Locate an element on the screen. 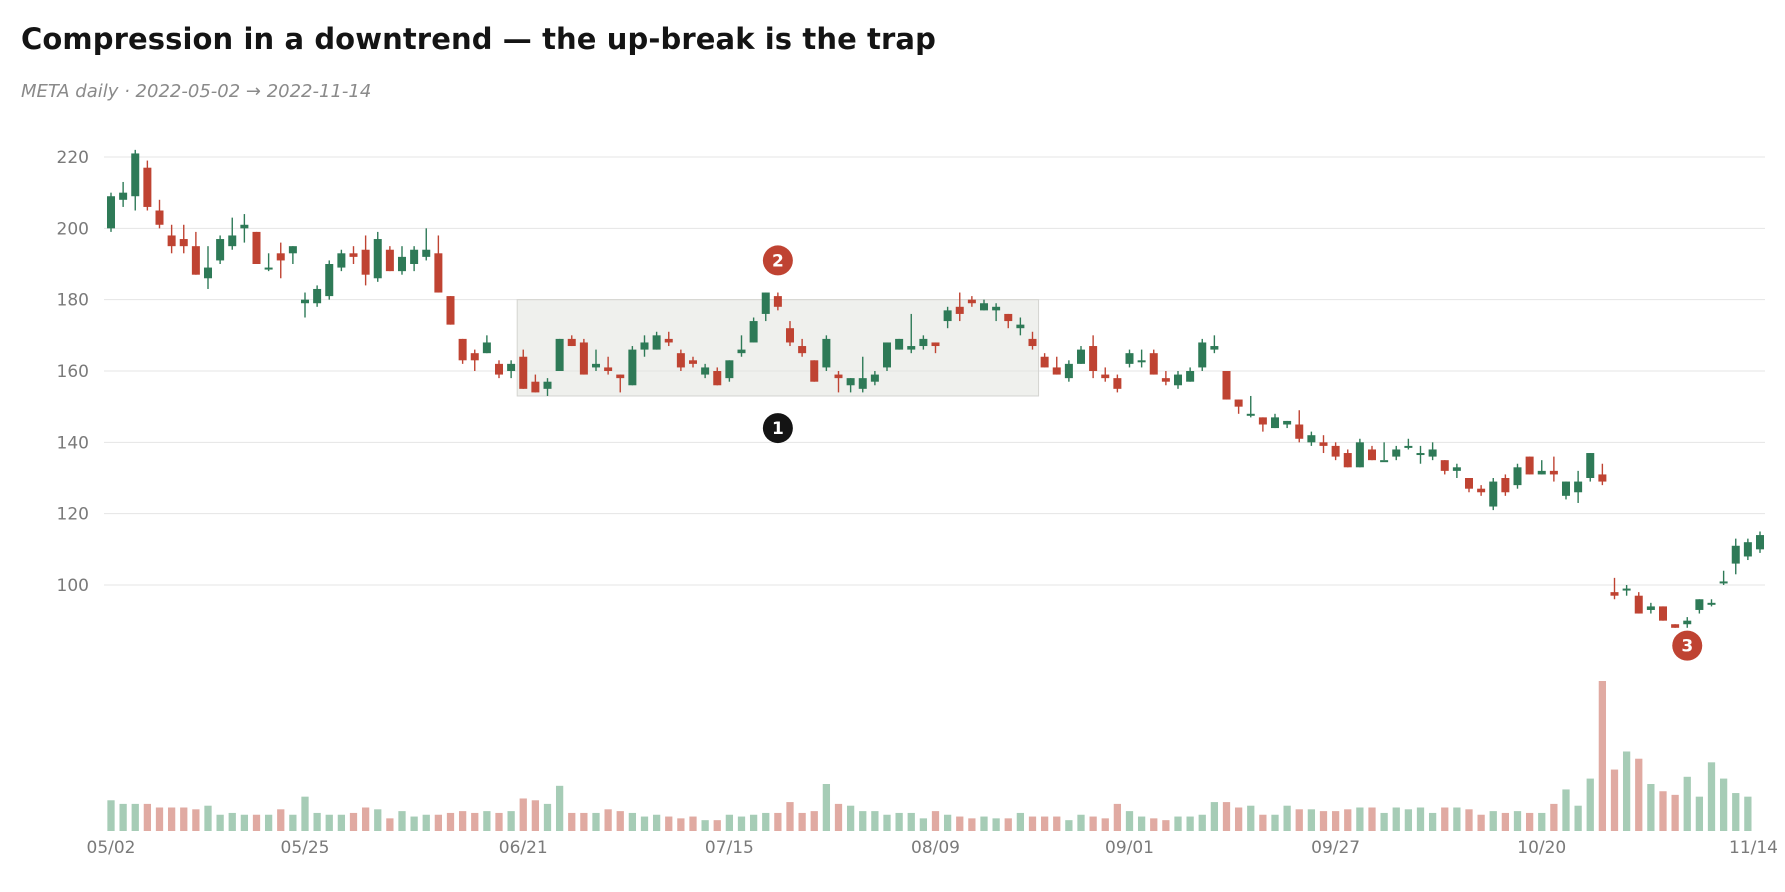 This screenshot has height=892, width=1785. y-tick-label: 140 is located at coordinates (73, 443).